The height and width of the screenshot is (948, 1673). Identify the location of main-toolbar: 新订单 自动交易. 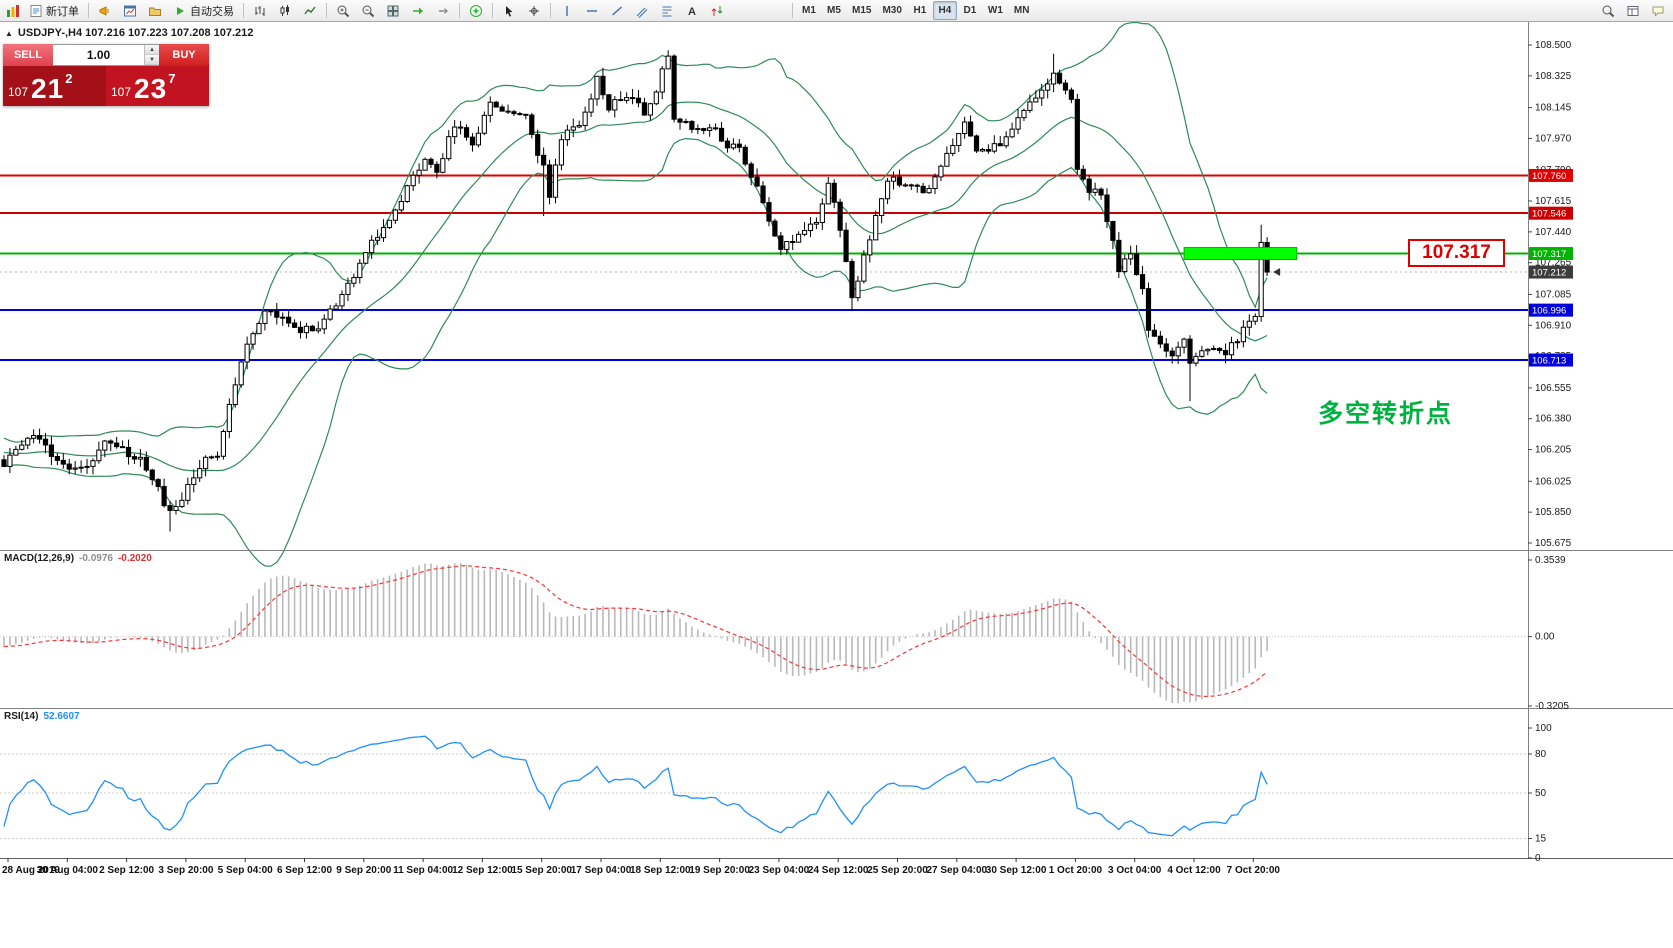
(836, 11).